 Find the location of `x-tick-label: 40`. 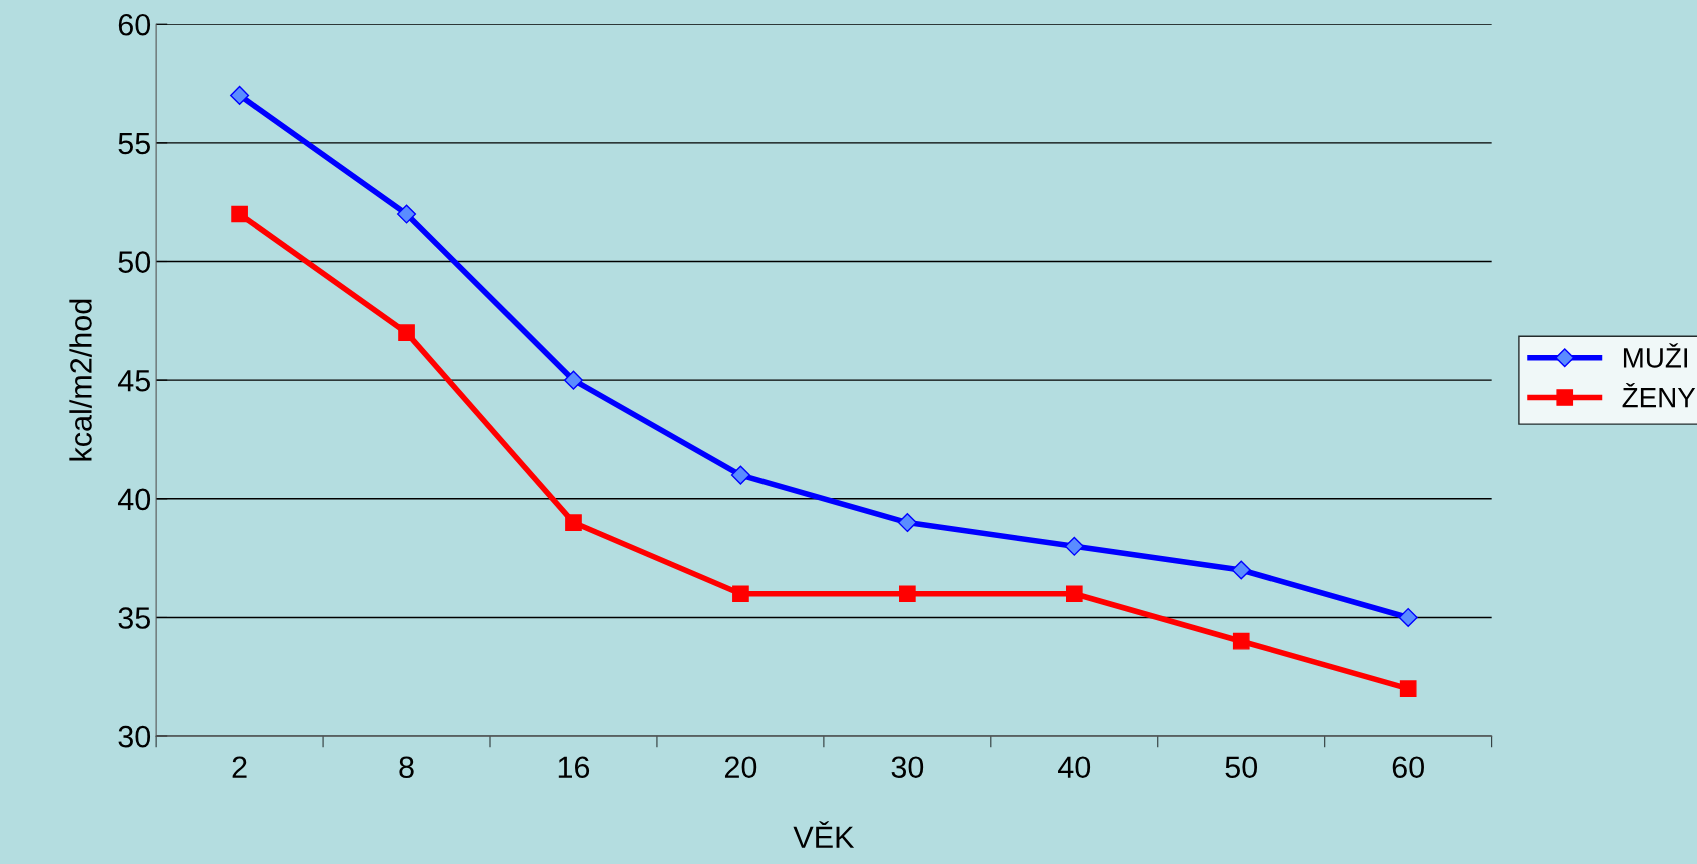

x-tick-label: 40 is located at coordinates (1074, 767).